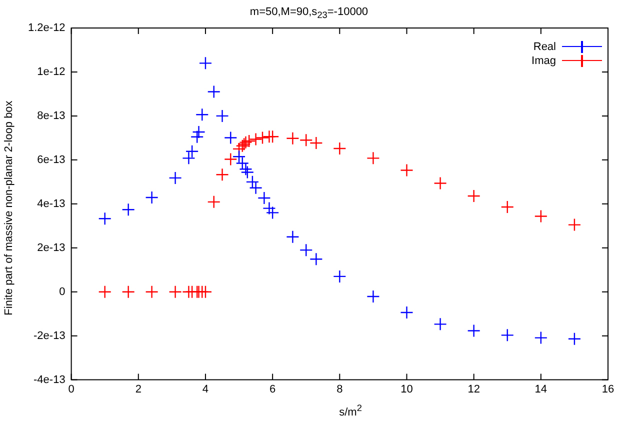 This screenshot has width=618, height=421. Describe the element at coordinates (51, 160) in the screenshot. I see `y-tick-label: 6e-13` at that location.